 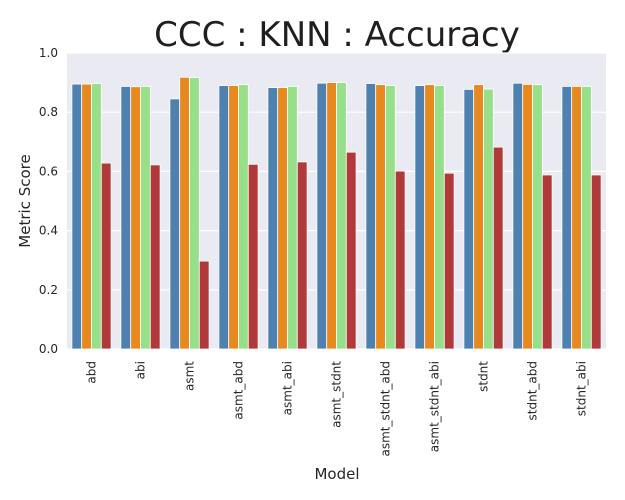 I want to click on x-tick-label: stdnt_abi, so click(x=582, y=388).